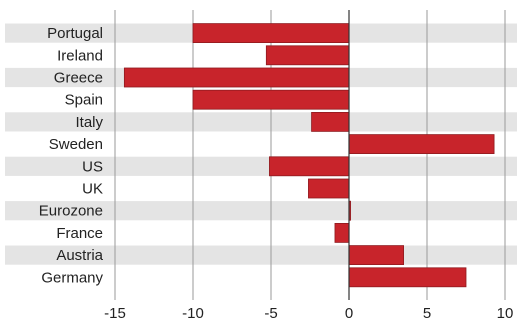  What do you see at coordinates (271, 99) in the screenshot?
I see `bar-spain` at bounding box center [271, 99].